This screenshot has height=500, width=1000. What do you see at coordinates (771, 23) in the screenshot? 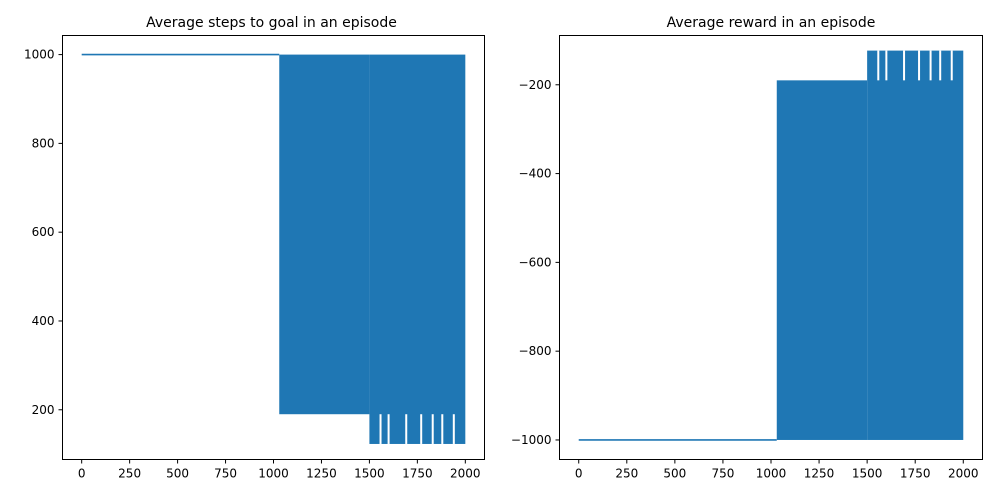
I see `chart-title: Average reward in an episode` at bounding box center [771, 23].